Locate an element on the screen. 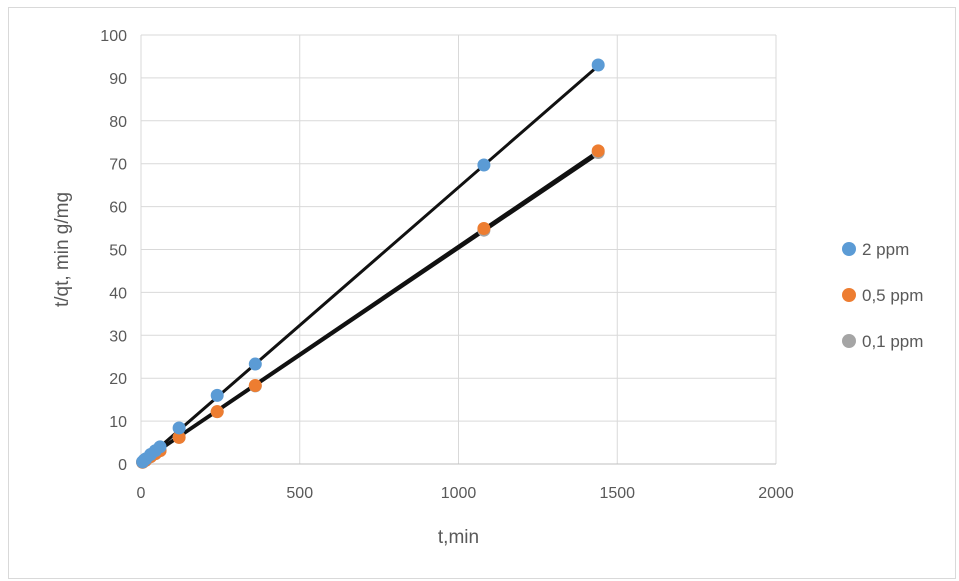  legend-label: 2 ppm is located at coordinates (885, 249).